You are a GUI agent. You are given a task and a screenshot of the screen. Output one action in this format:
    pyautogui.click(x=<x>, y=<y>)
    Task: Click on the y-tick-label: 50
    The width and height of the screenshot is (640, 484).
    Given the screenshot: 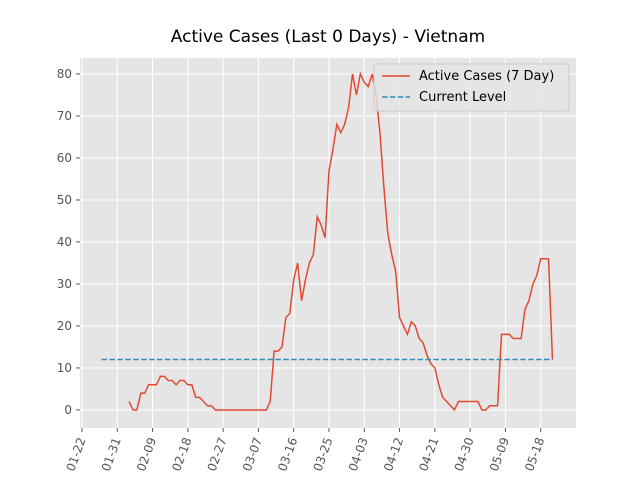 What is the action you would take?
    pyautogui.click(x=64, y=200)
    